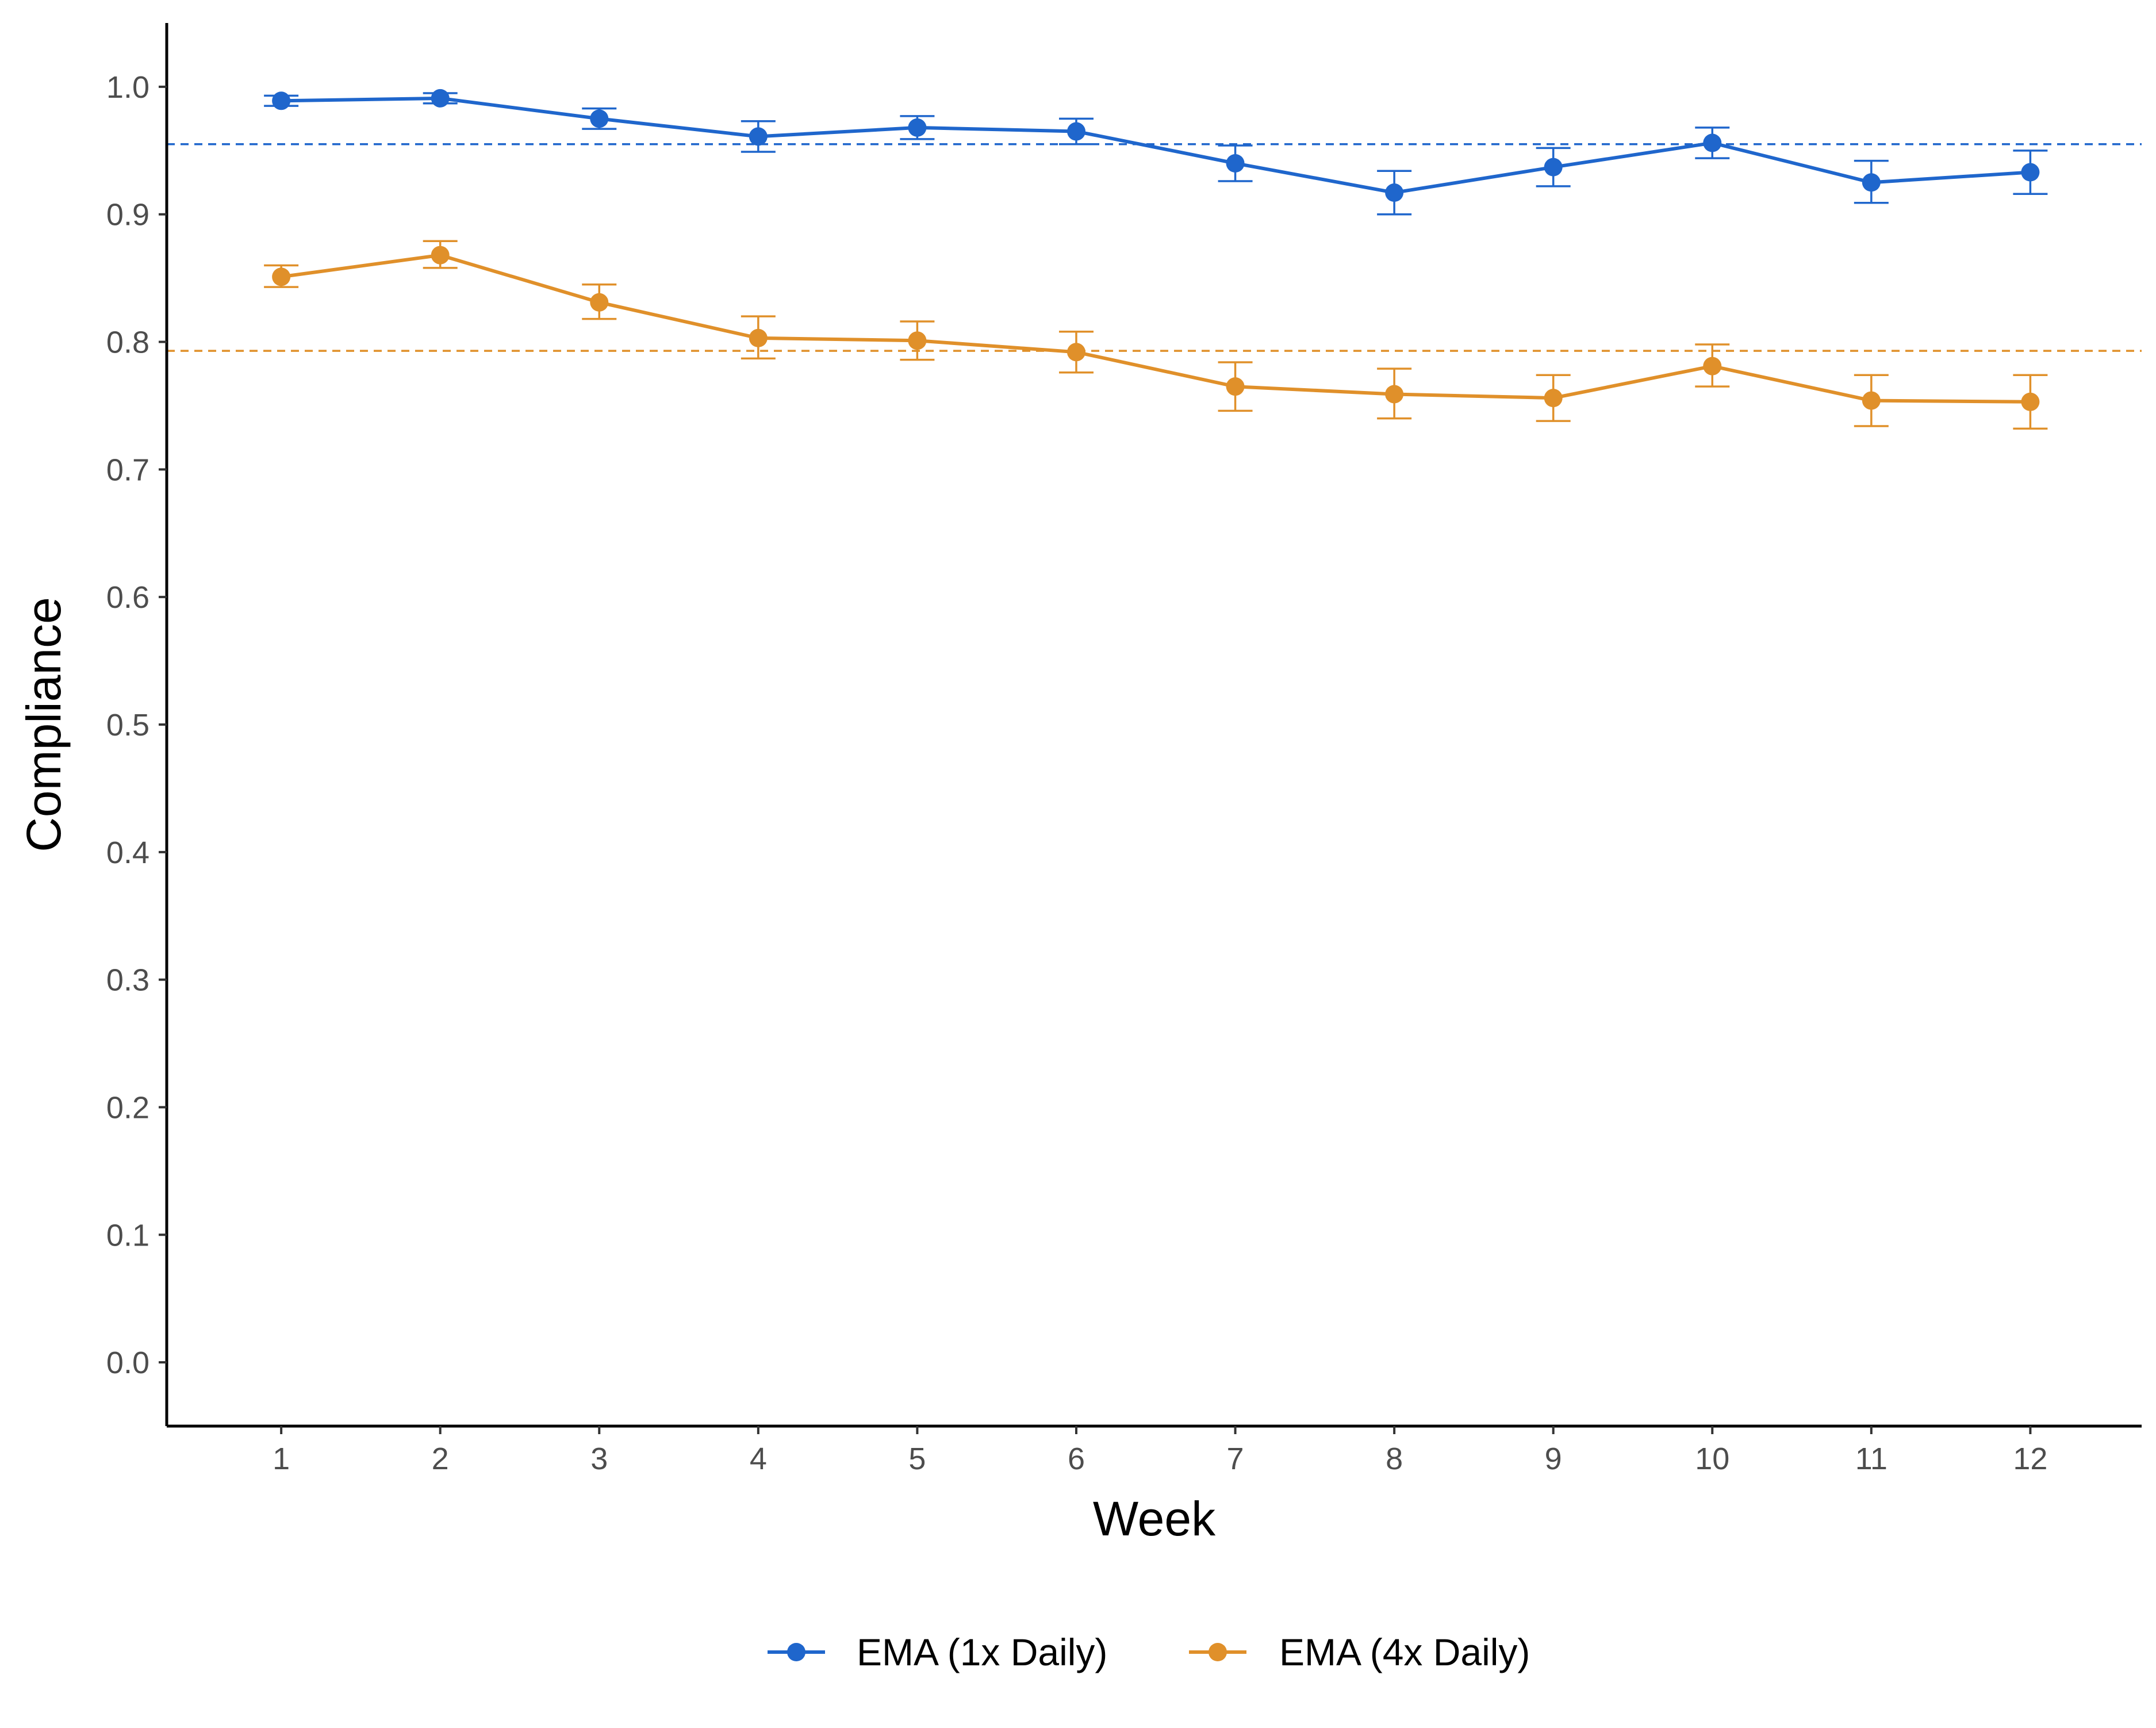  I want to click on x-tick-label: 9, so click(1553, 1459).